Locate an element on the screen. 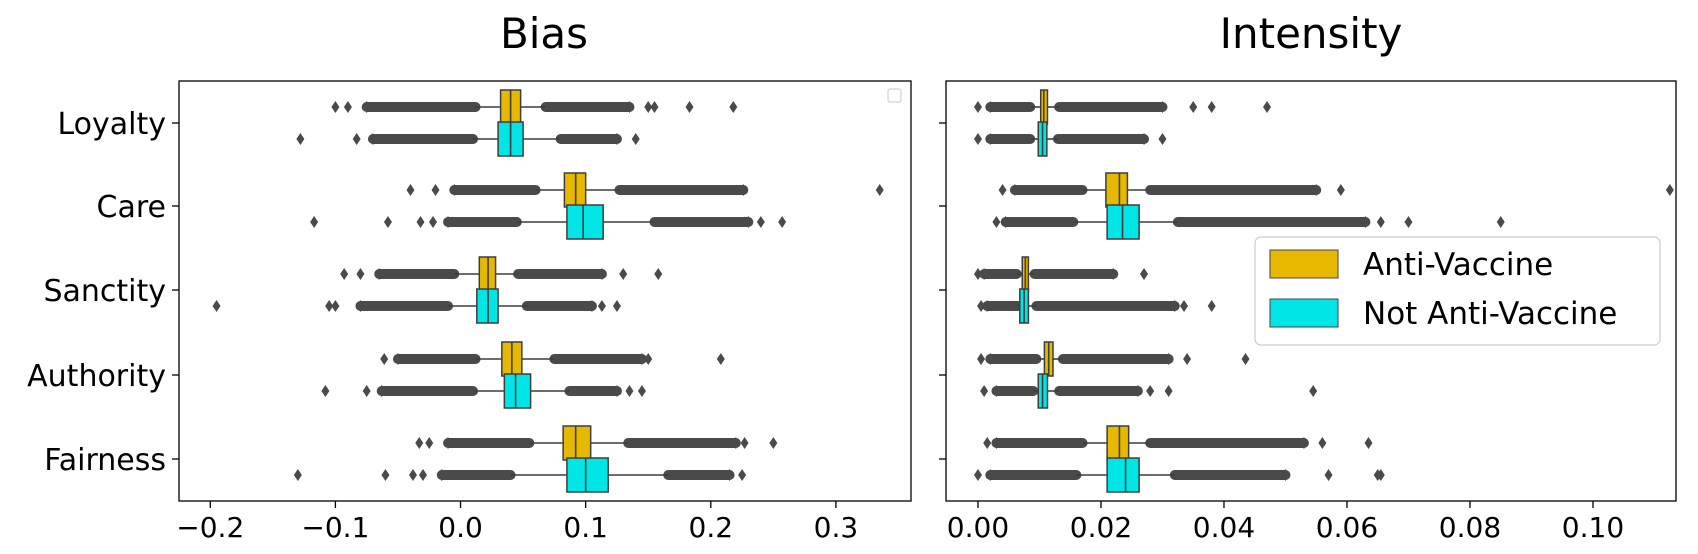 The image size is (1698, 554). y-tick-label-authority: Authority is located at coordinates (96, 376).